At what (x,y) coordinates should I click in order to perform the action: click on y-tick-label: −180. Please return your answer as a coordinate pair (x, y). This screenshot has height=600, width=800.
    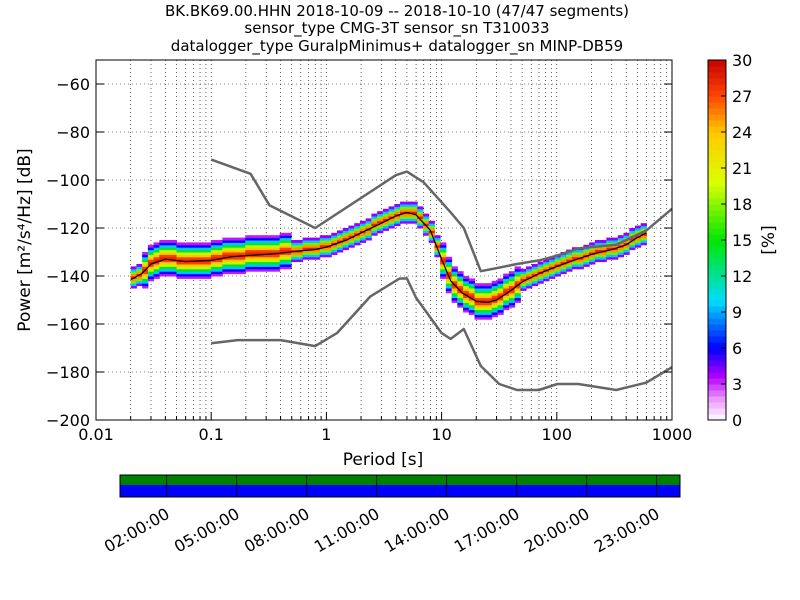
    Looking at the image, I should click on (68, 372).